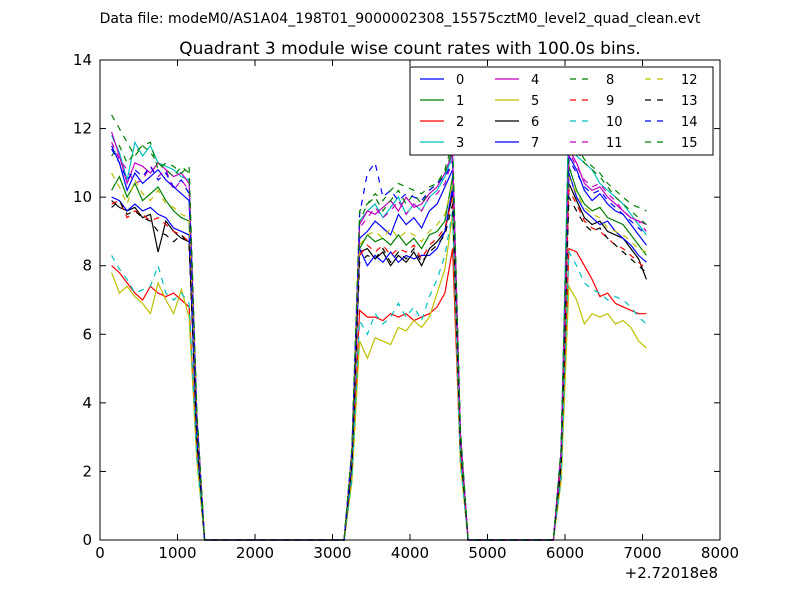 Image resolution: width=800 pixels, height=604 pixels. Describe the element at coordinates (410, 553) in the screenshot. I see `x-tick-label: 4000` at that location.